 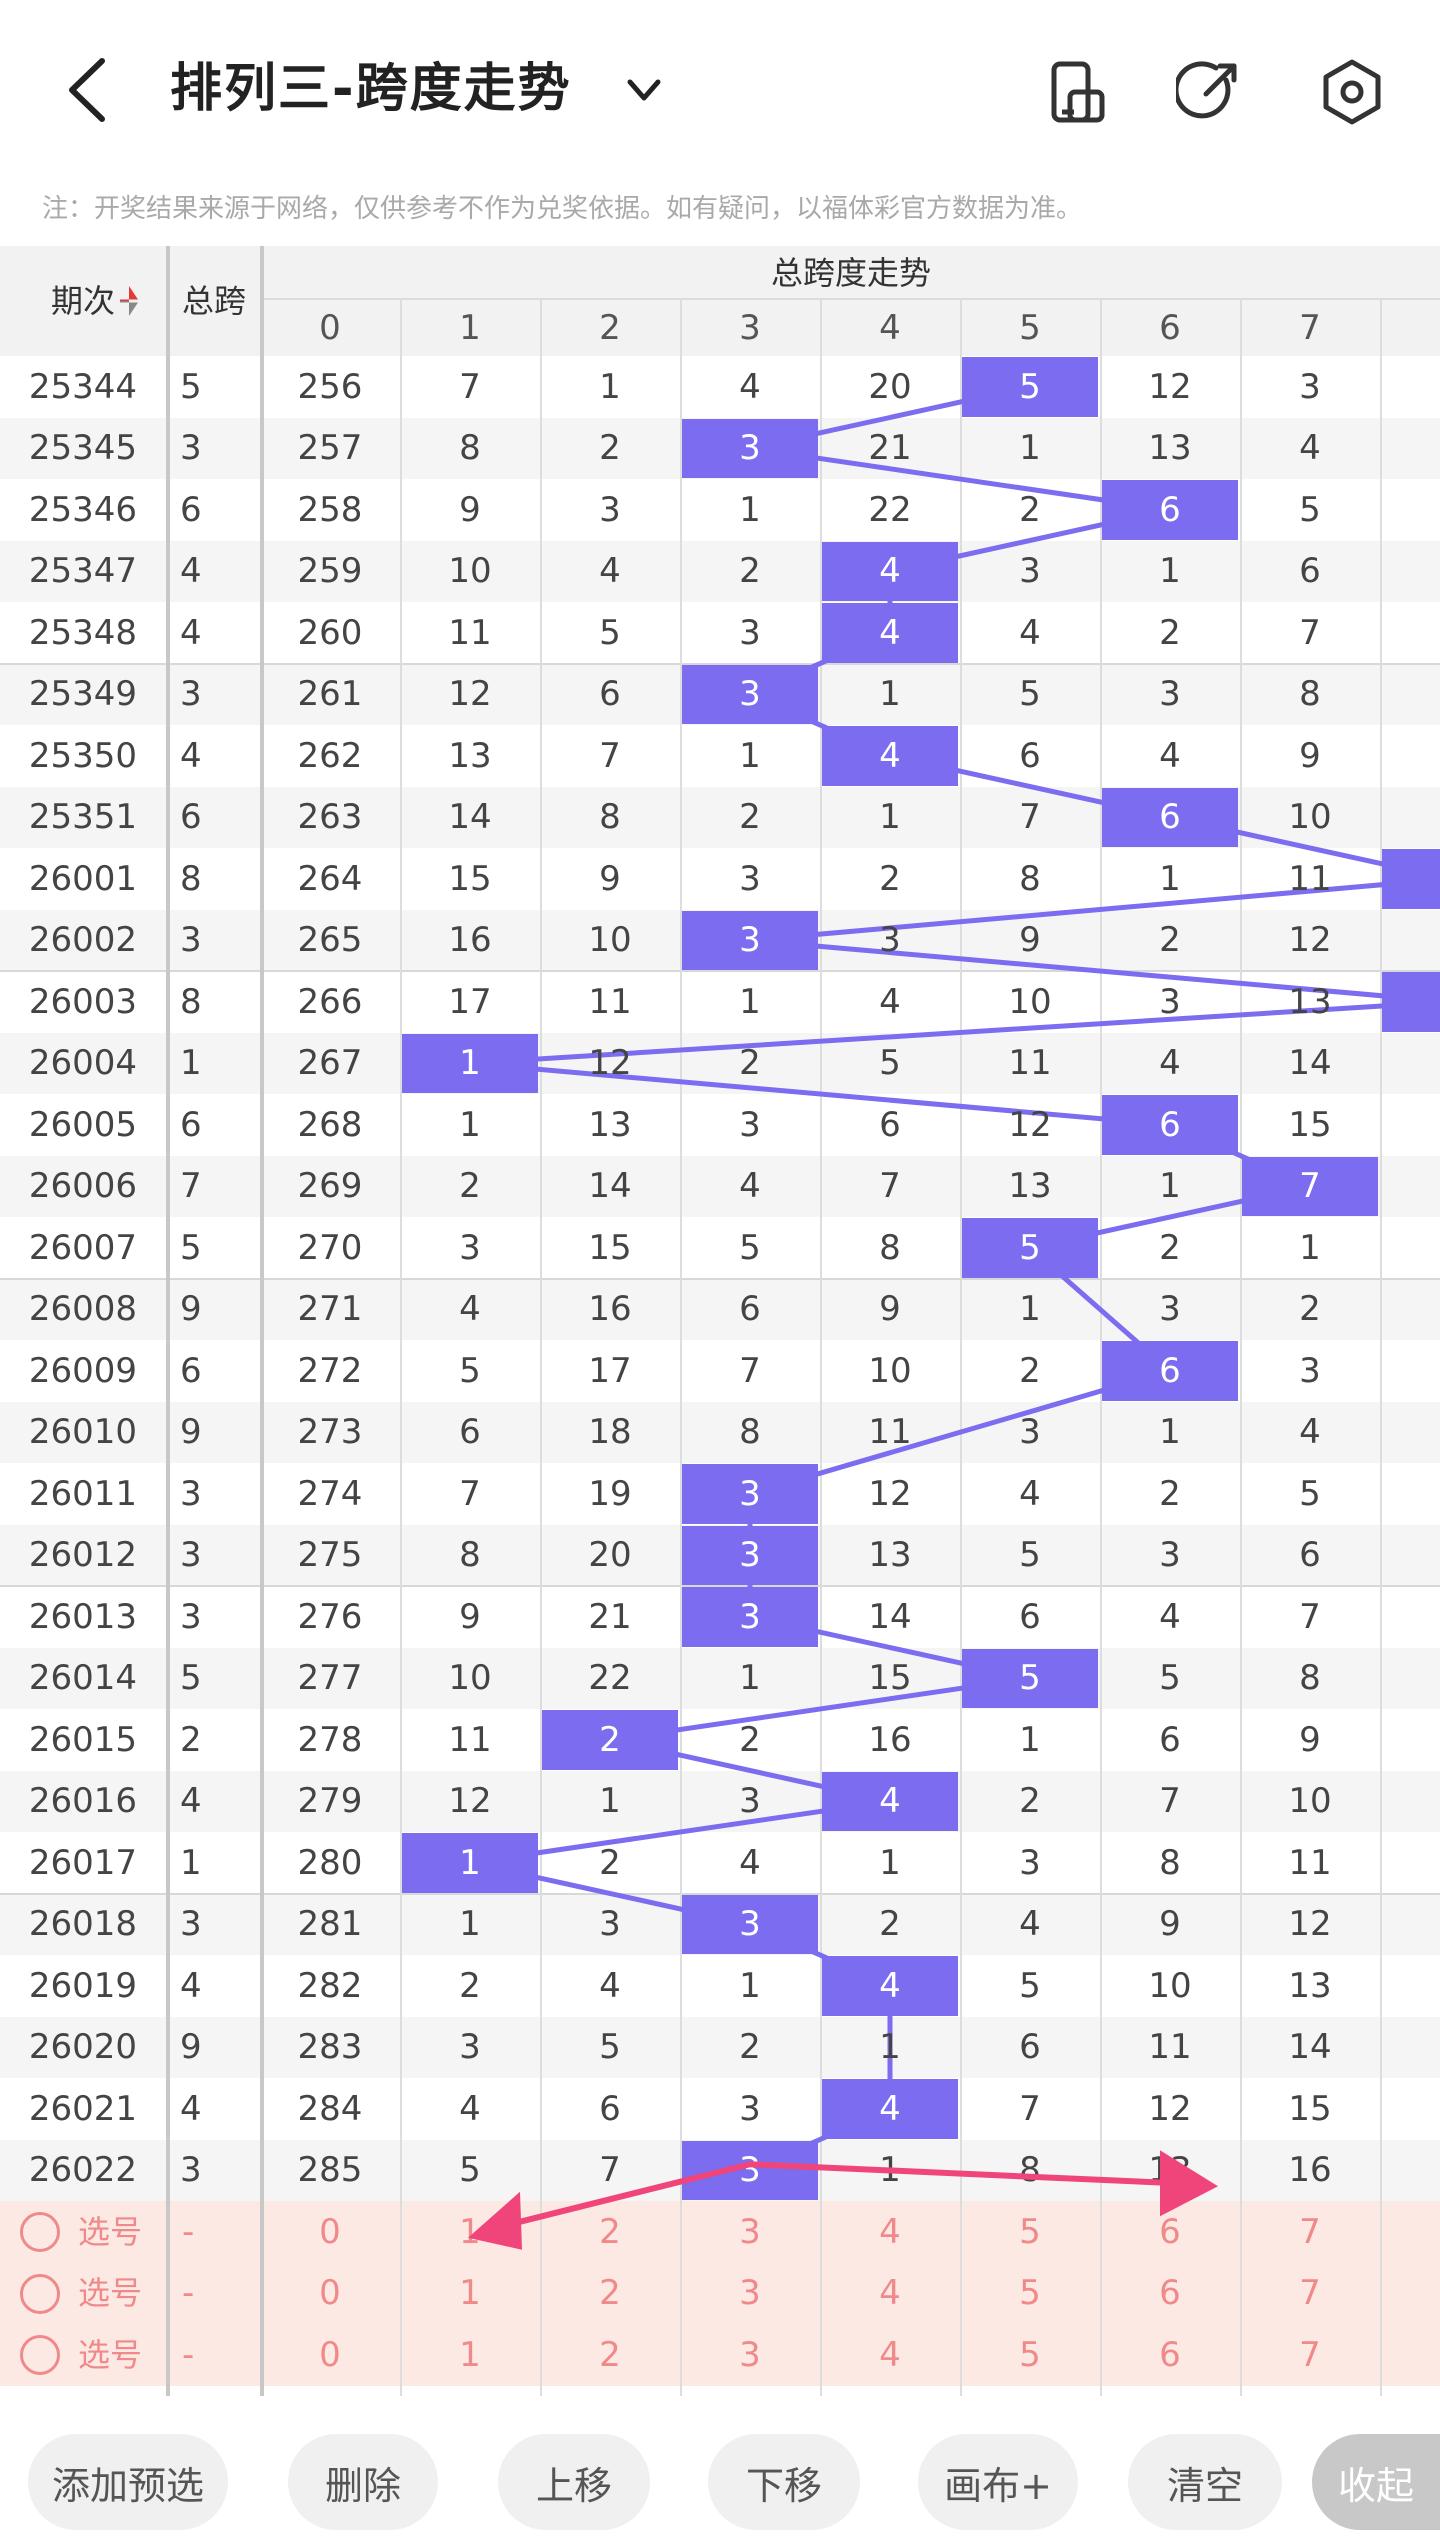 I want to click on chevron-down-icon, so click(x=644, y=90).